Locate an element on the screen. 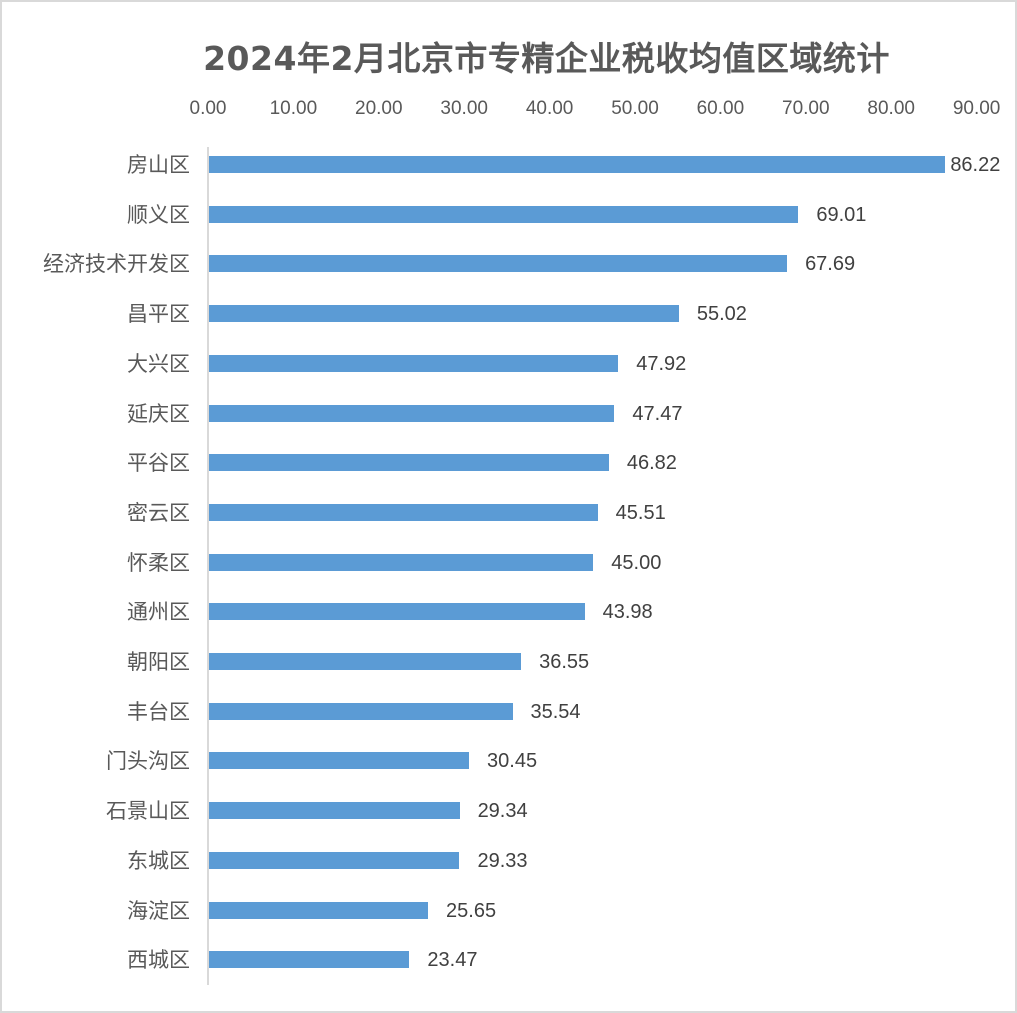 Image resolution: width=1017 pixels, height=1013 pixels. value-label: 25.65 is located at coordinates (471, 910).